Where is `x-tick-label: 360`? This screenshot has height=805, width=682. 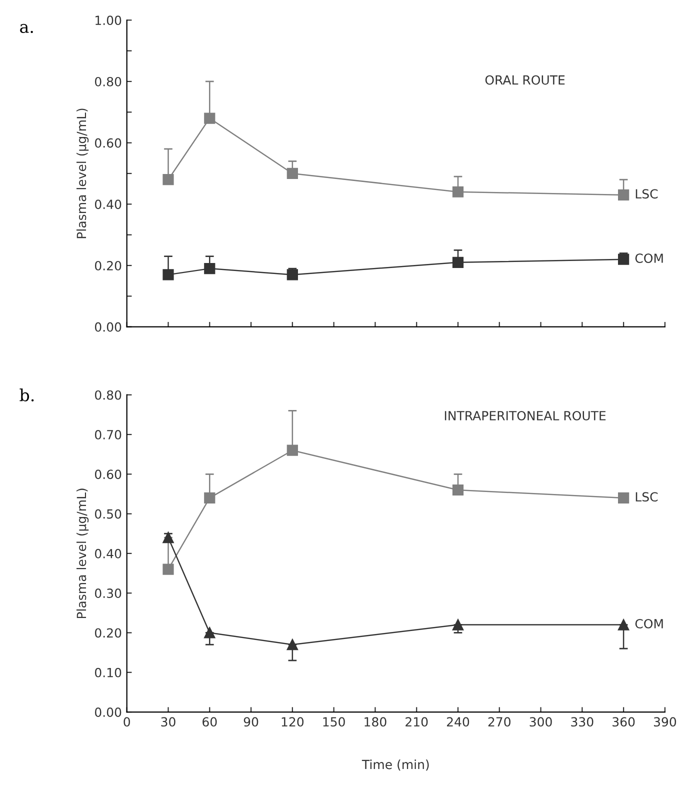
x-tick-label: 360 is located at coordinates (623, 722).